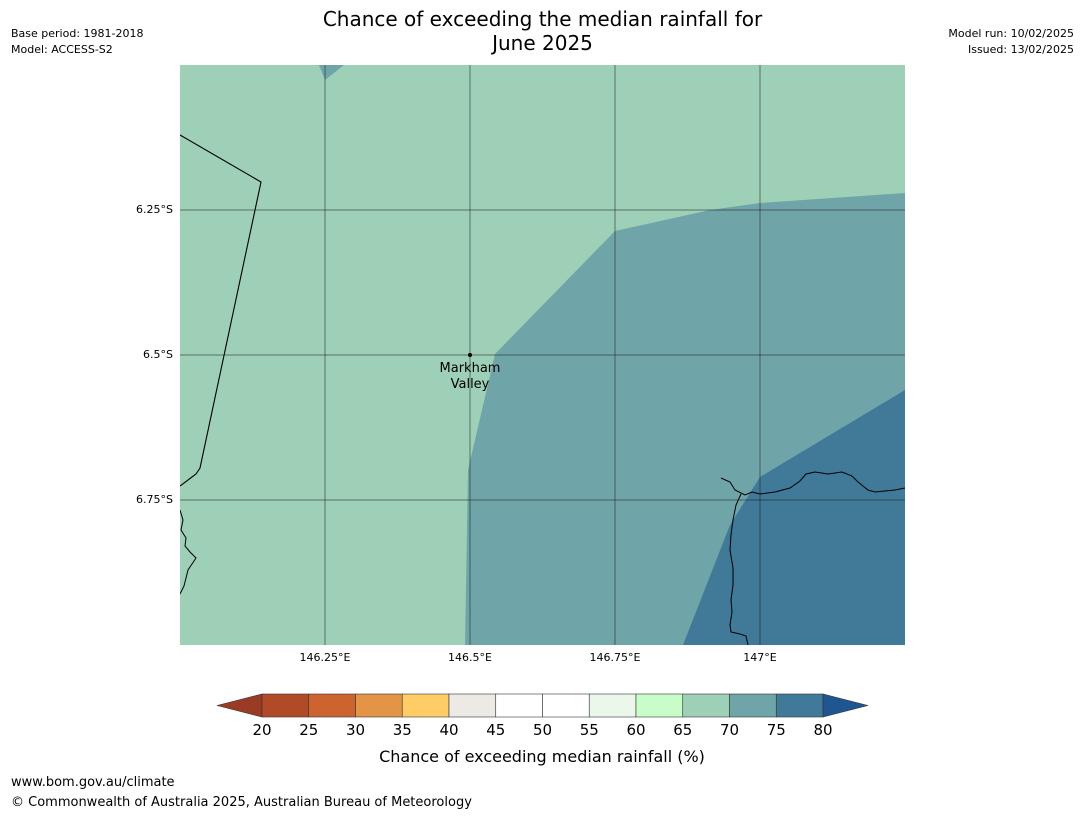  I want to click on place-label-line1: Markham, so click(470, 368).